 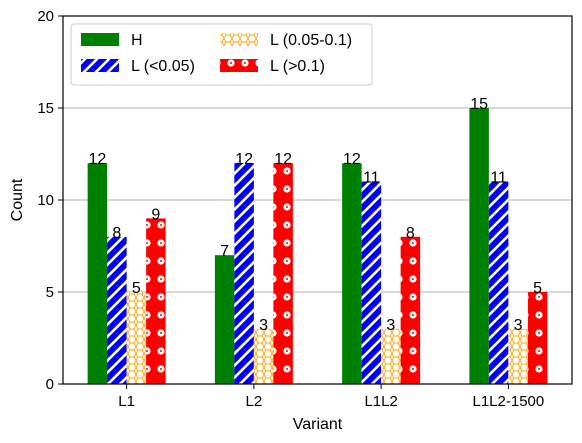 I want to click on legend-frame, so click(x=221, y=54).